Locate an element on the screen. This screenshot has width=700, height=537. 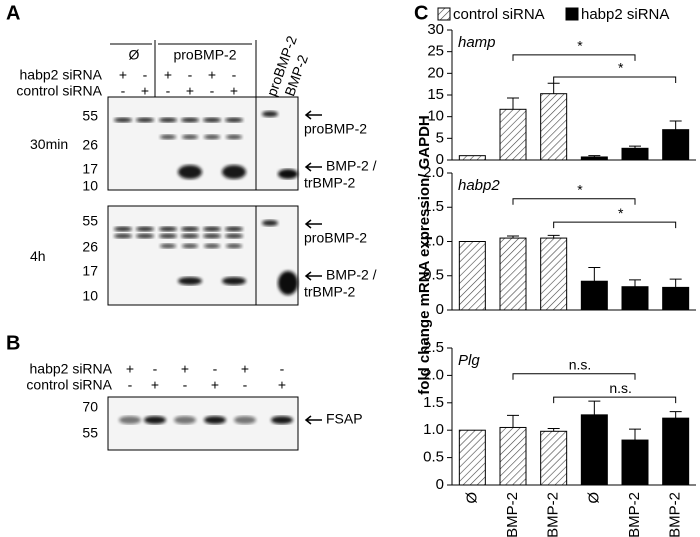
row-label: habp2 siRNA is located at coordinates (61, 75).